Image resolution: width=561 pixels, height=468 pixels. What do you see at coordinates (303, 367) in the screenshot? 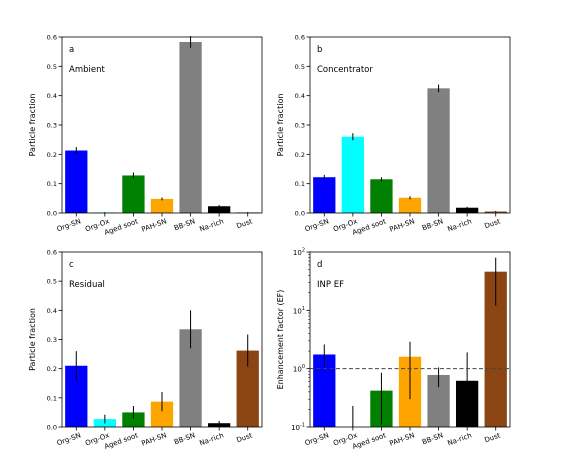
I see `y-tick-exponent-d-1: 0` at bounding box center [303, 367].